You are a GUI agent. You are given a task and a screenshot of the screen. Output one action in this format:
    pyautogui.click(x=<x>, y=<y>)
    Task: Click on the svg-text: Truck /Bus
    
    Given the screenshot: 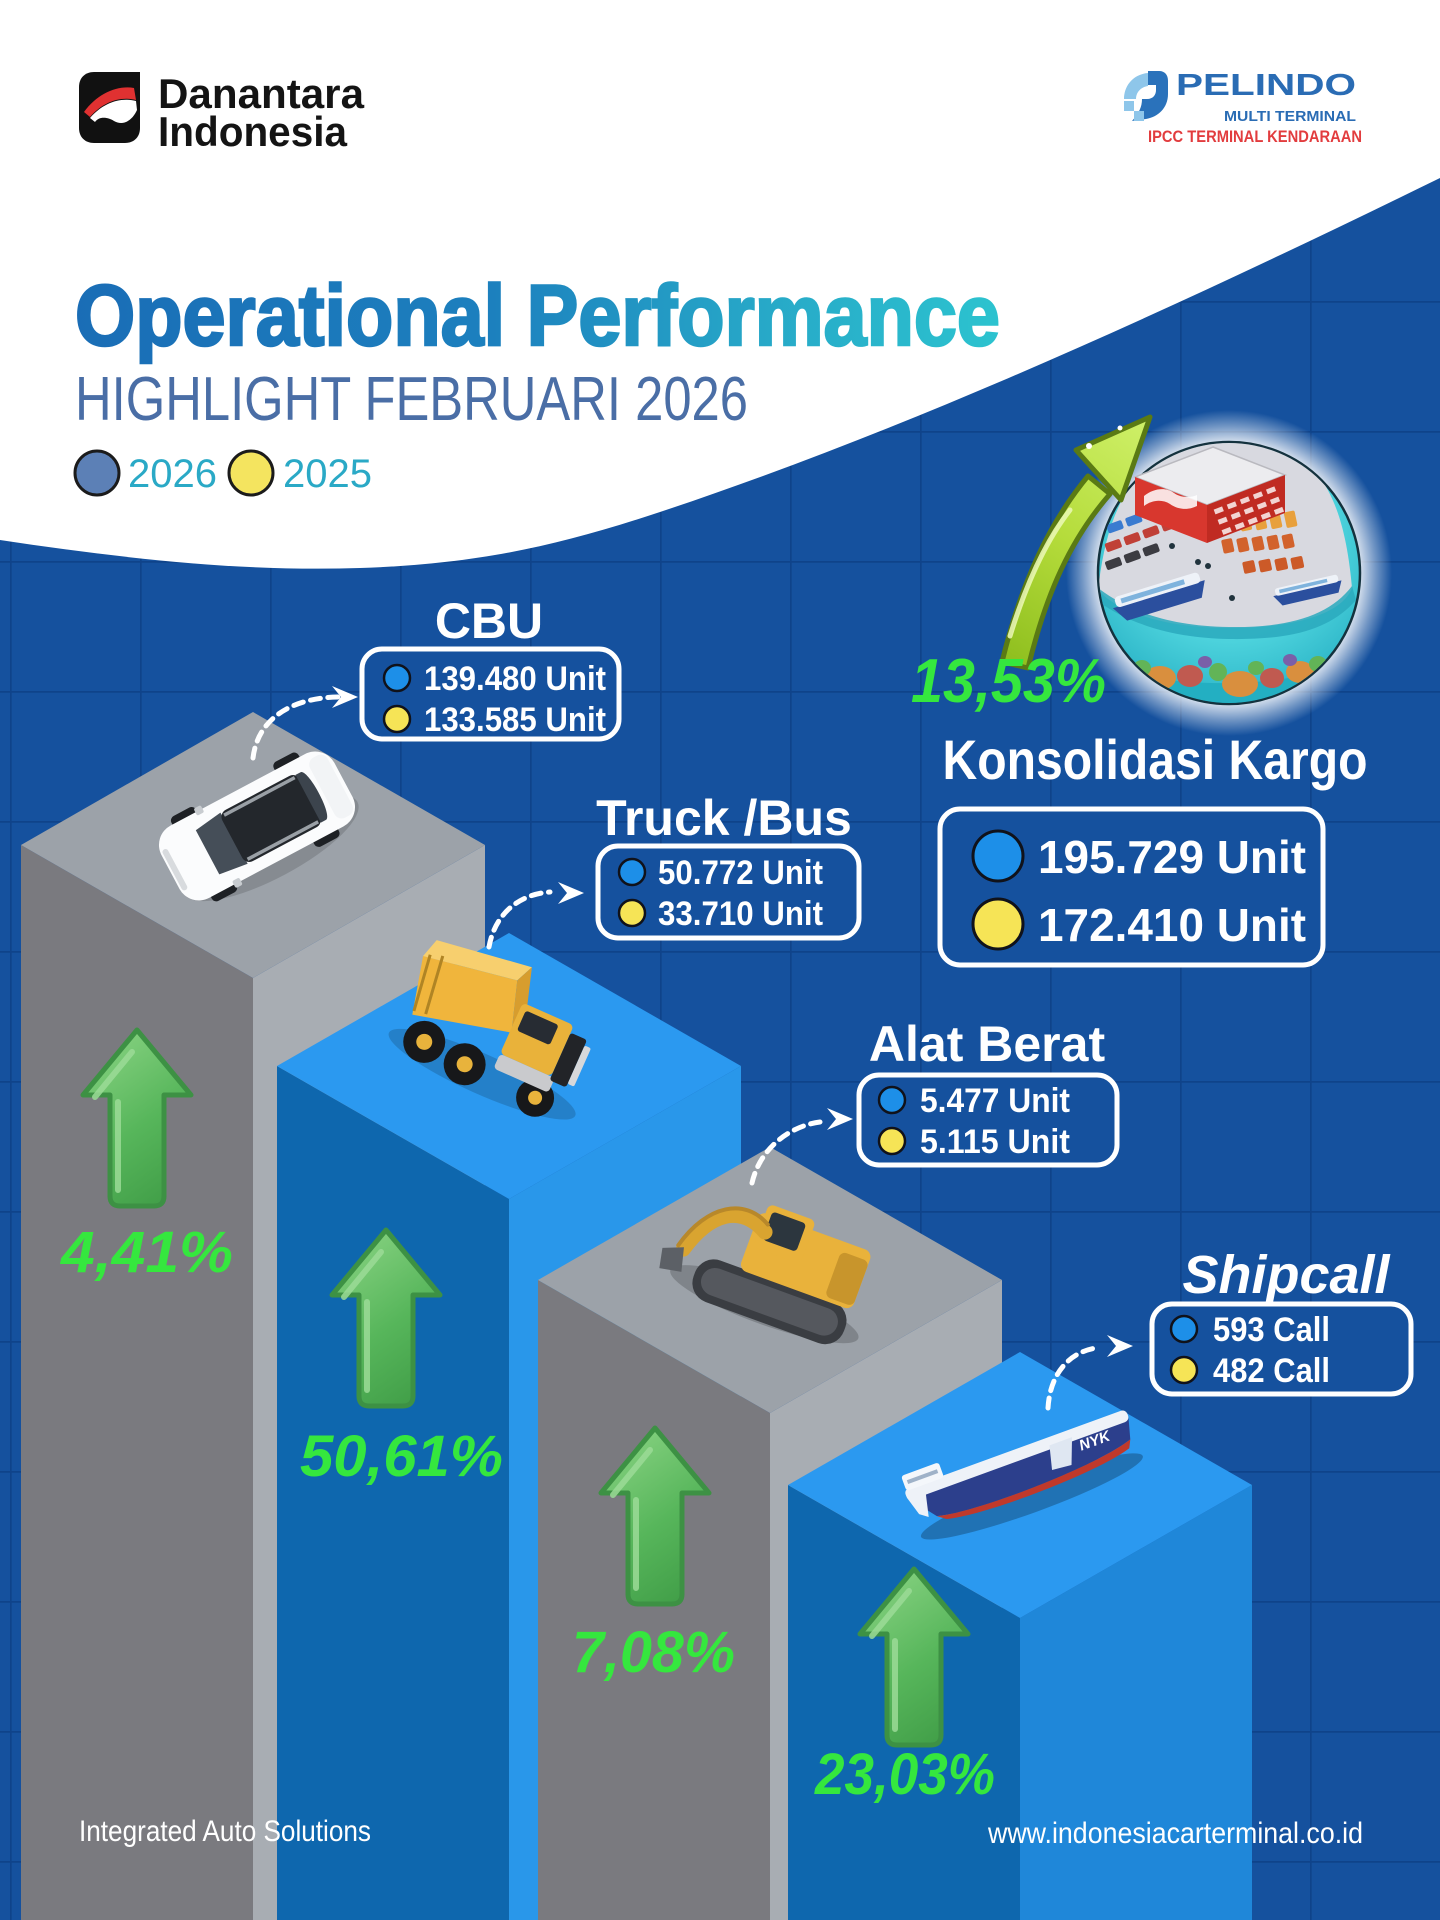 What is the action you would take?
    pyautogui.click(x=724, y=818)
    